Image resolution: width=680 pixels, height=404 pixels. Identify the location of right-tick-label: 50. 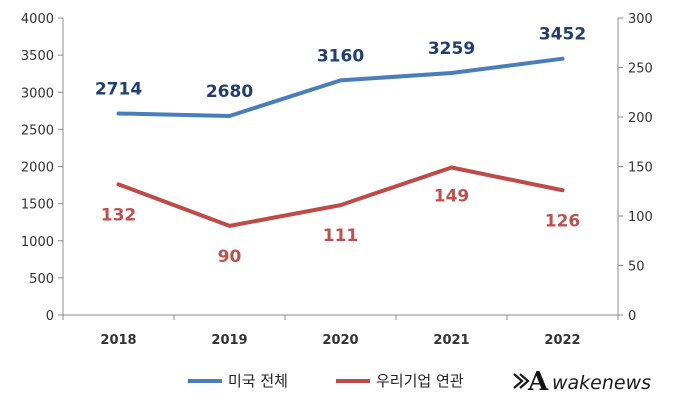
(636, 267).